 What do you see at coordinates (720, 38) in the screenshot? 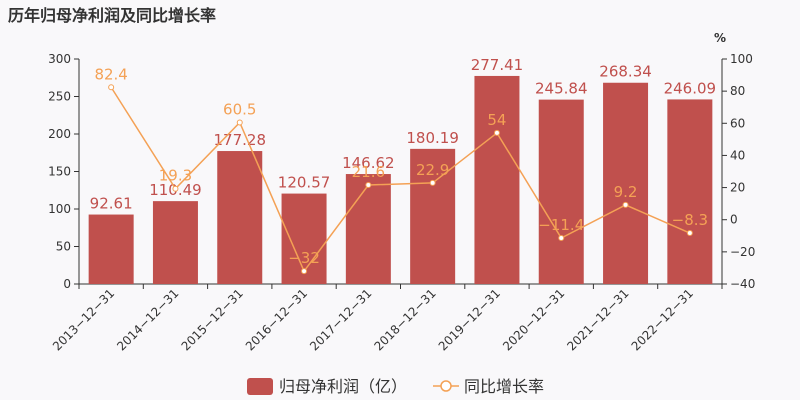
I see `right-axis-unit: %` at bounding box center [720, 38].